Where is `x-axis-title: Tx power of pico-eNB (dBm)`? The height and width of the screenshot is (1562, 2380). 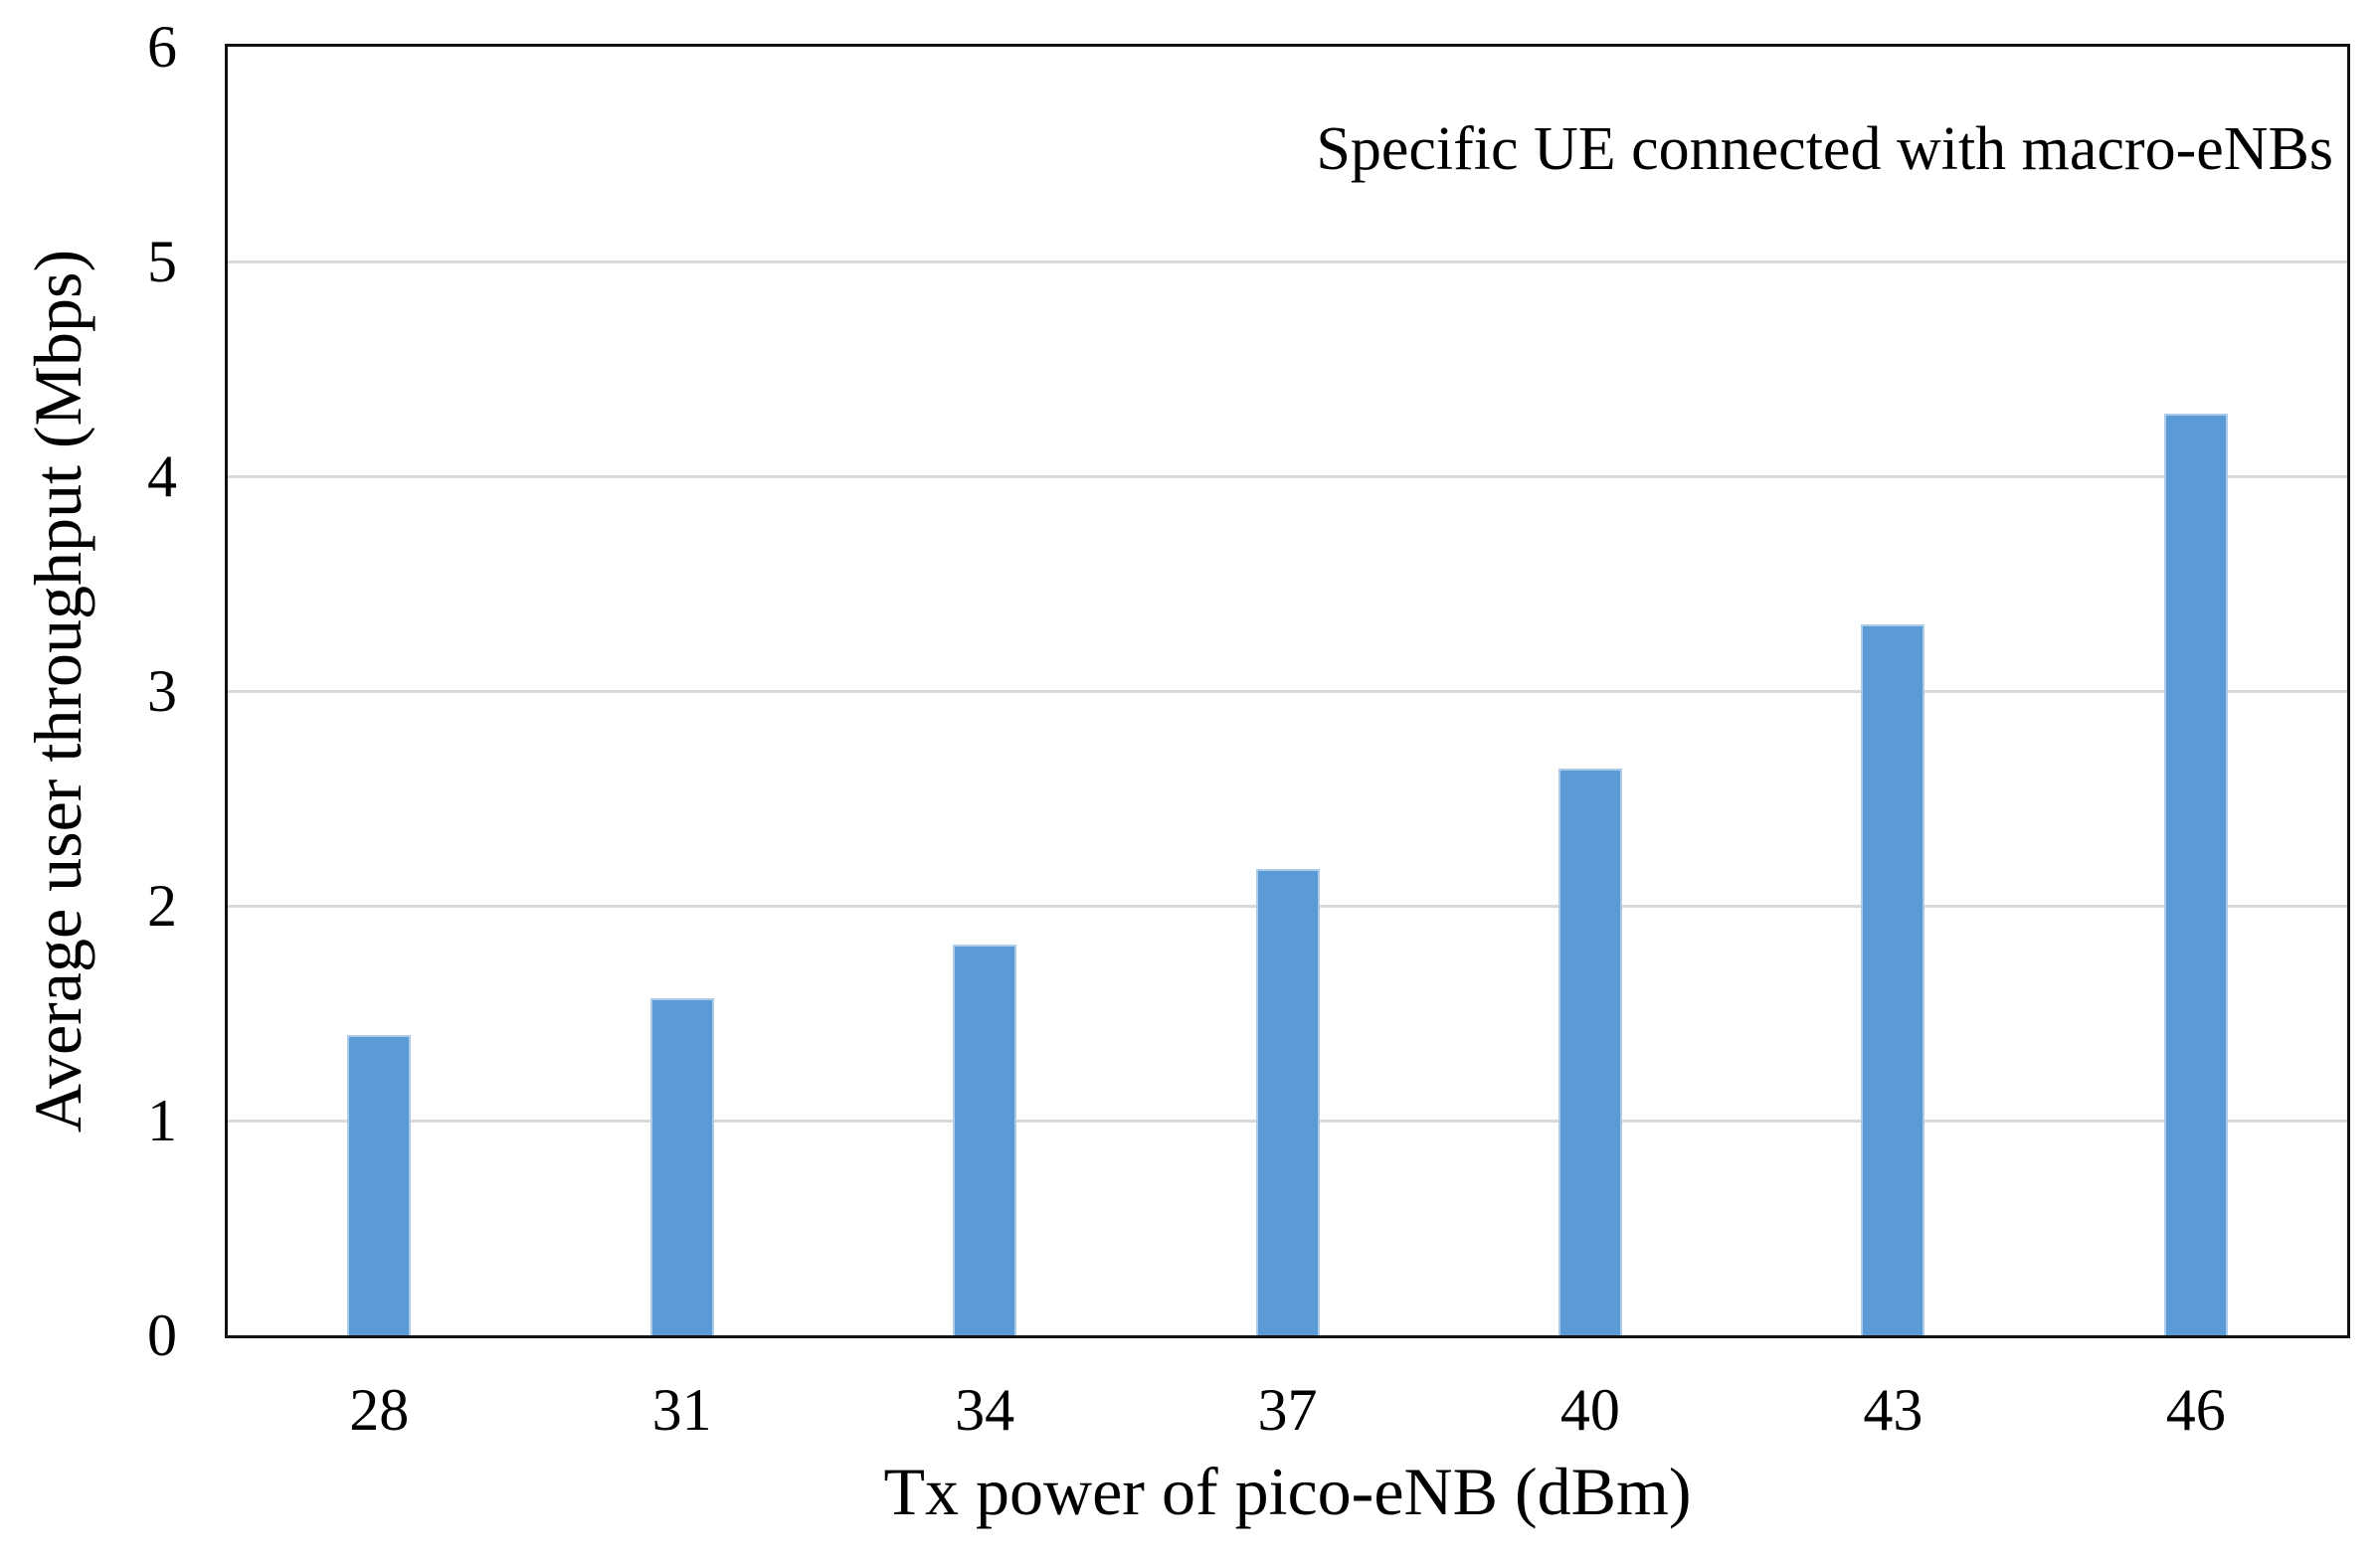 x-axis-title: Tx power of pico-eNB (dBm) is located at coordinates (1287, 1491).